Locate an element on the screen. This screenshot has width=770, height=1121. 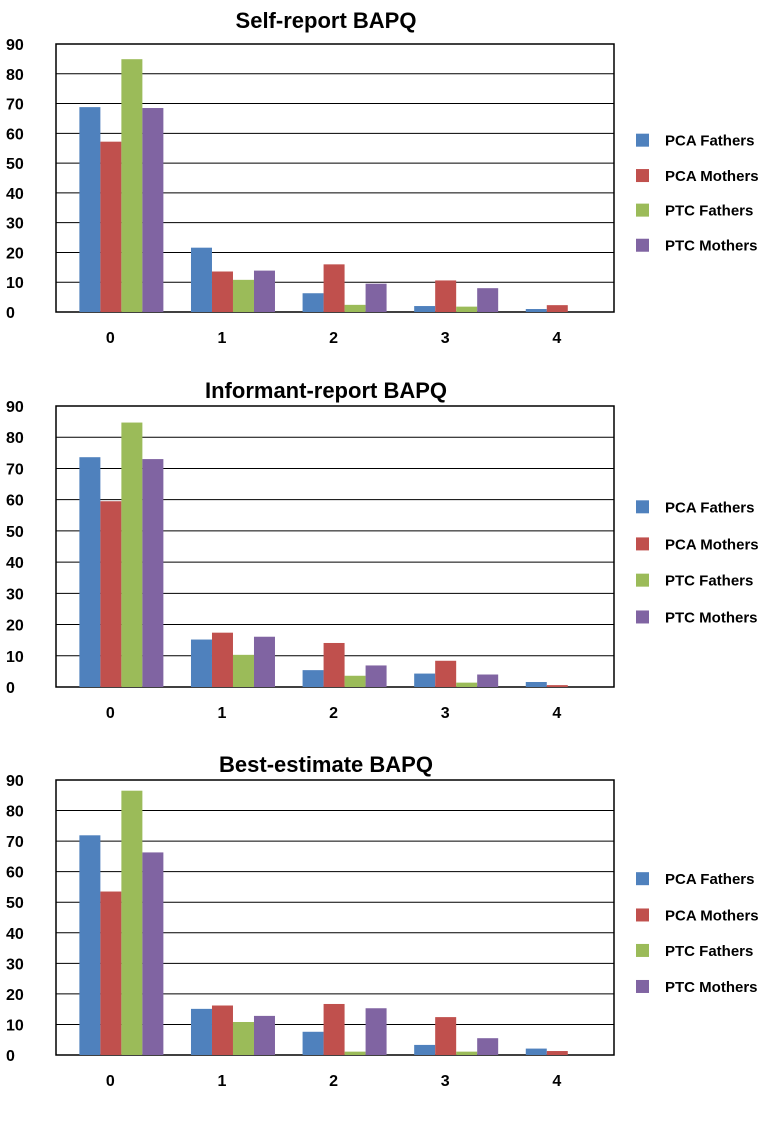
chart-title: Informant-report BAPQ is located at coordinates (326, 390).